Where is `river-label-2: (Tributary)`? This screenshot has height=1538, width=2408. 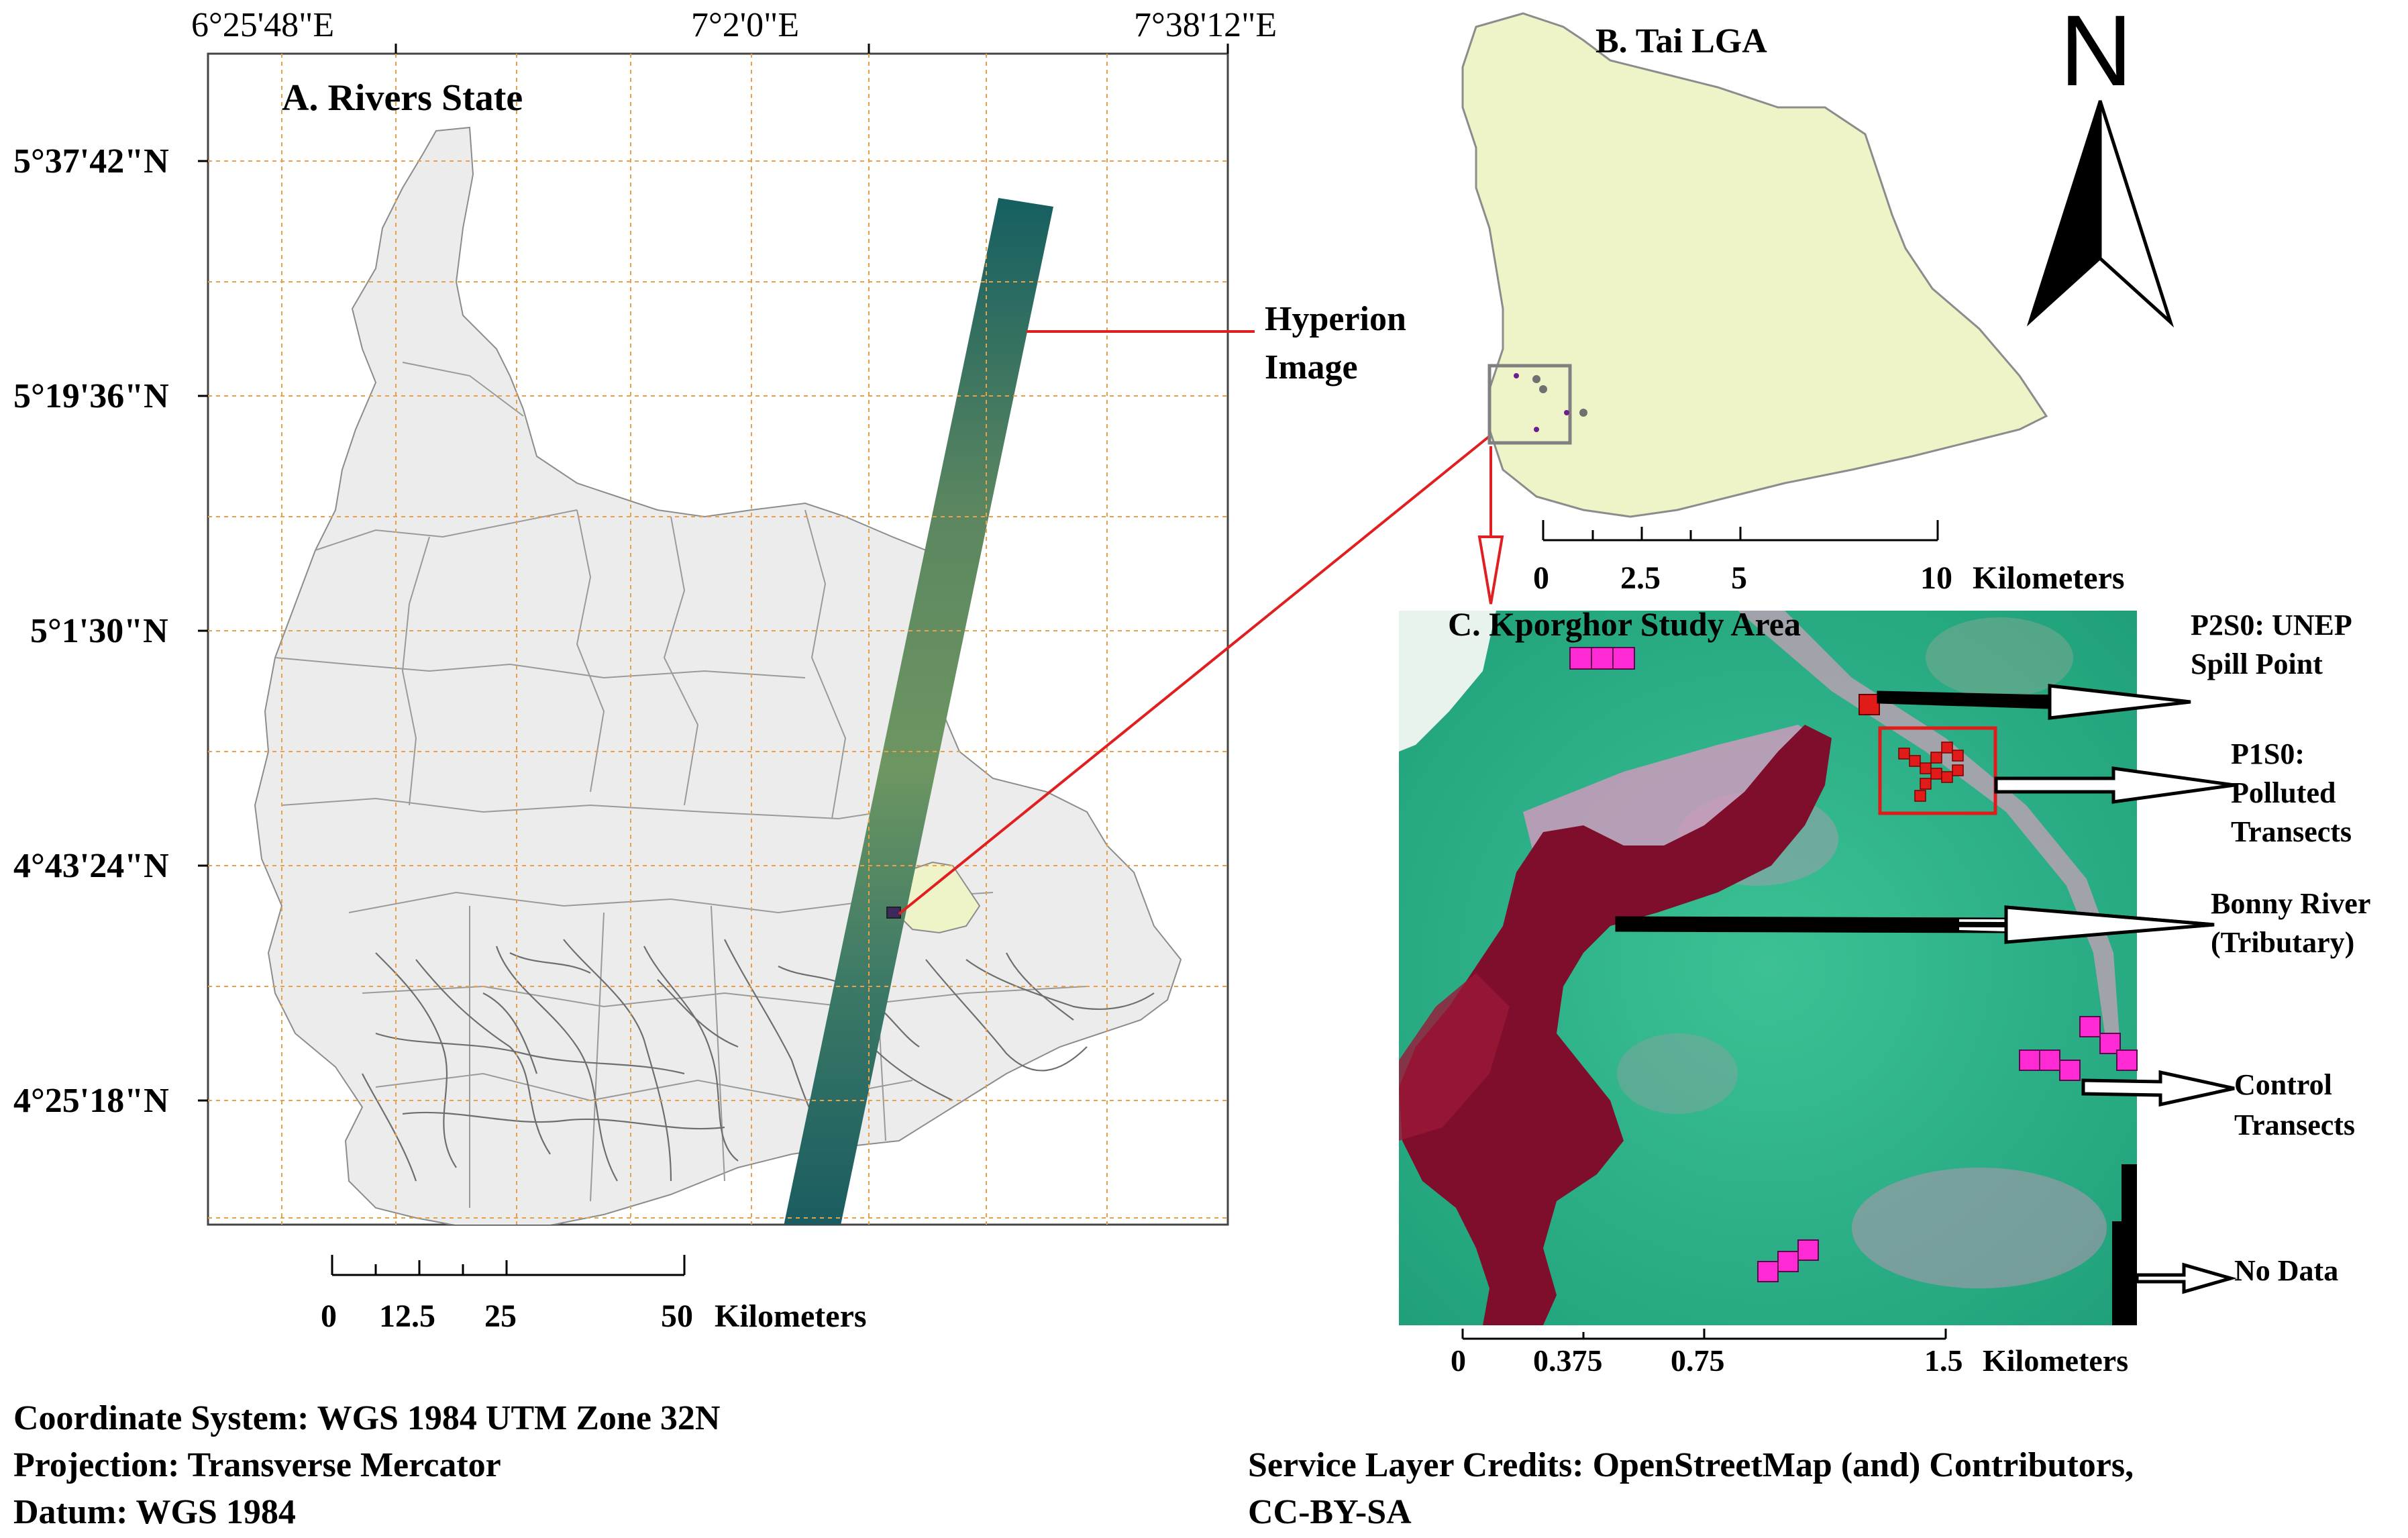
river-label-2: (Tributary) is located at coordinates (2283, 943).